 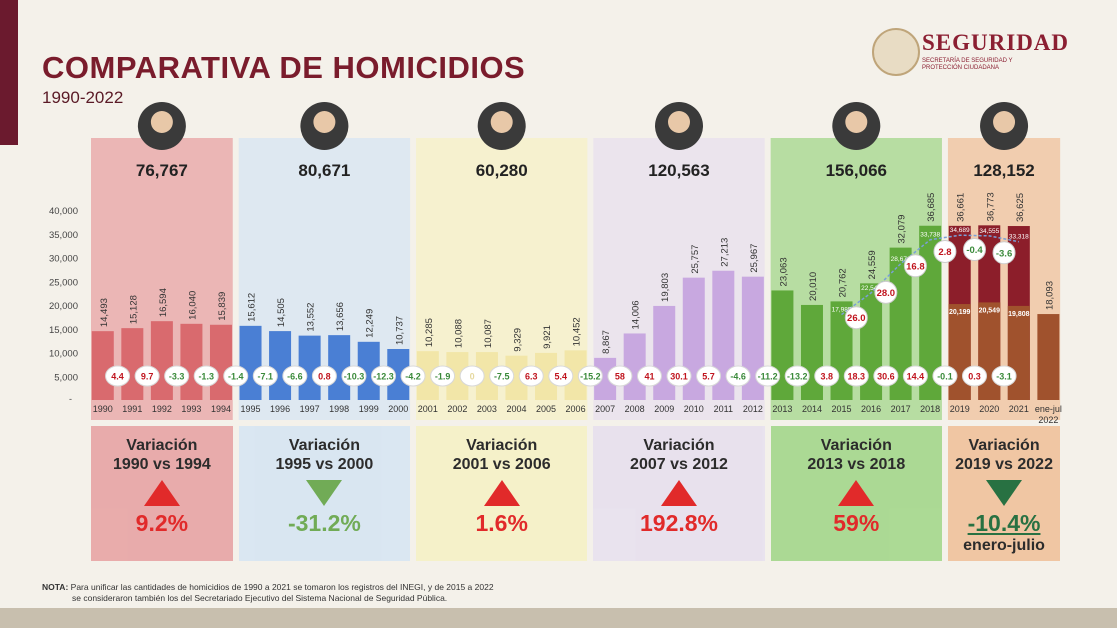 What do you see at coordinates (930, 235) in the screenshot?
I see `sesnsp-value-label: 33,738` at bounding box center [930, 235].